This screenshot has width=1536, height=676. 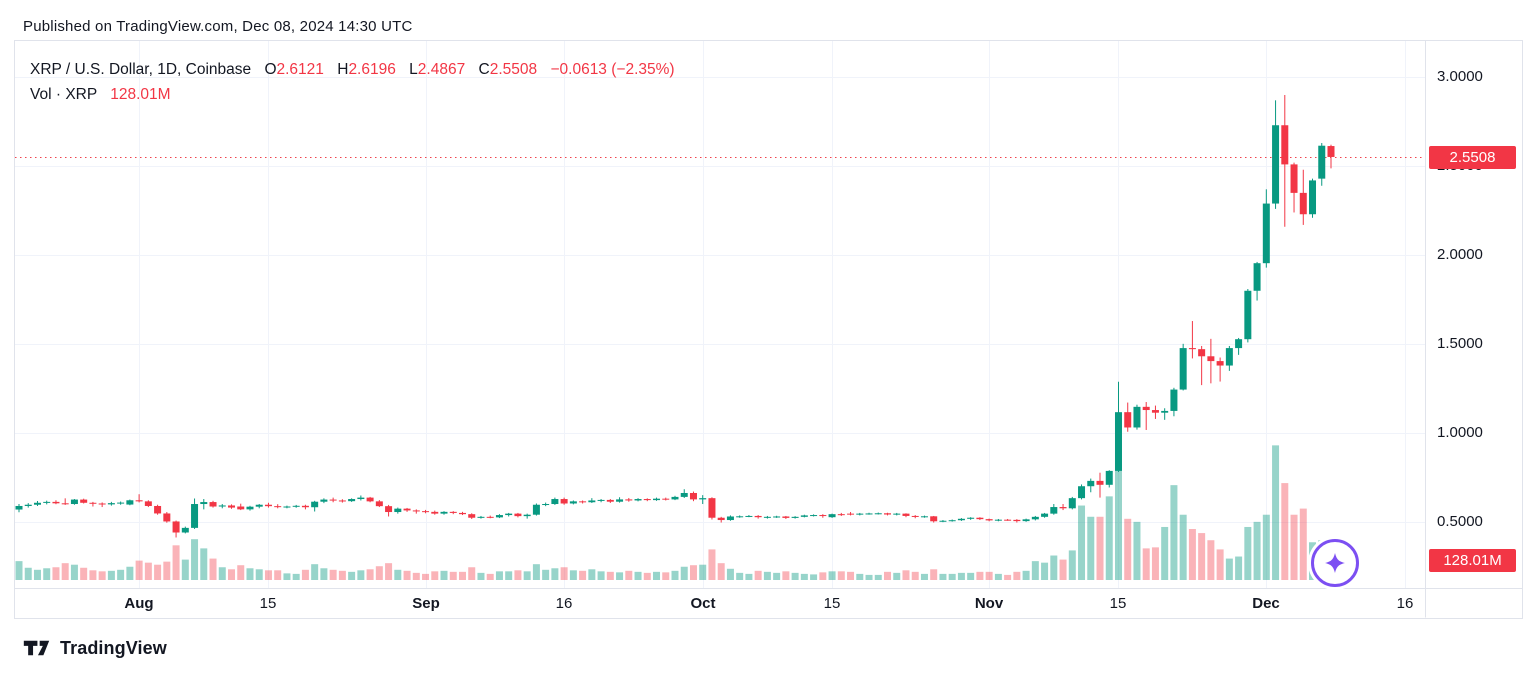 What do you see at coordinates (1460, 76) in the screenshot?
I see `price-axis-label: 3.0000` at bounding box center [1460, 76].